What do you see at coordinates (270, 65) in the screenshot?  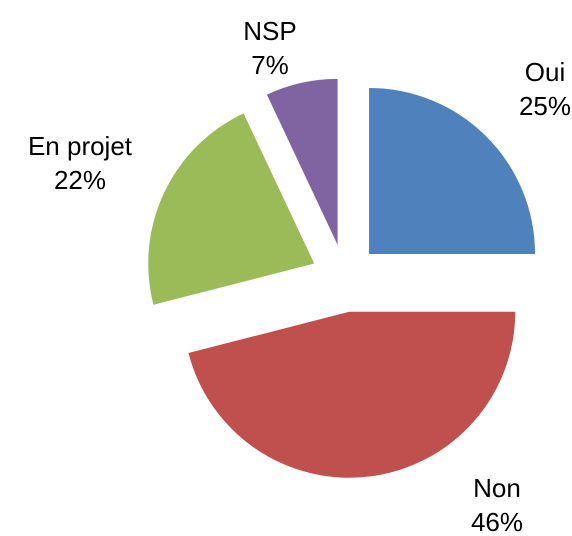 I see `slice-value-label: 7%` at bounding box center [270, 65].